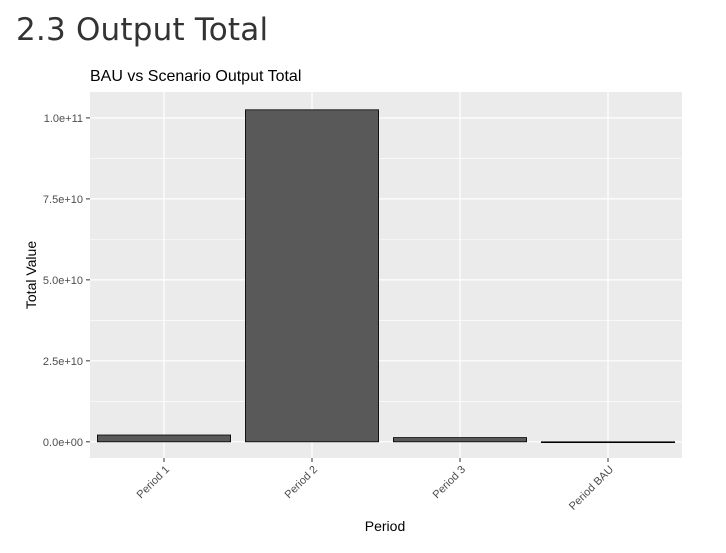 The width and height of the screenshot is (726, 553). Describe the element at coordinates (153, 482) in the screenshot. I see `x-tick-label: Period 1` at that location.